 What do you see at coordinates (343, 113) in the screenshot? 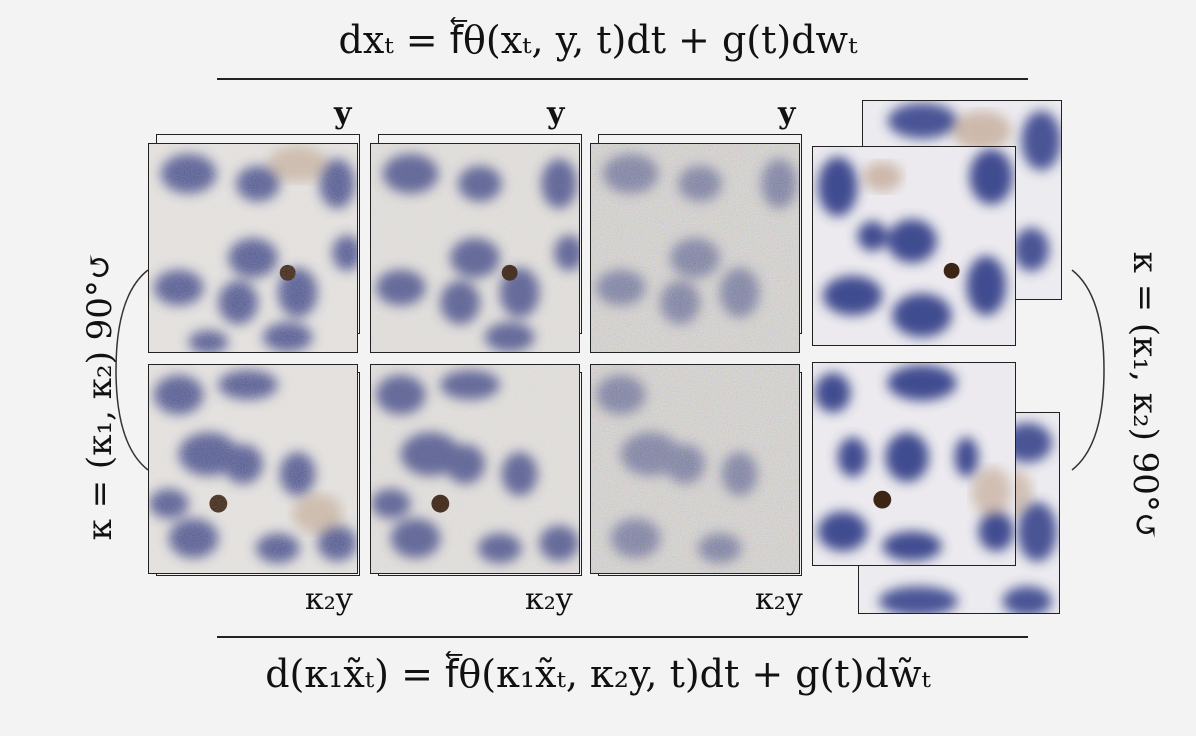
I see `label-y-col1: y` at bounding box center [343, 113].